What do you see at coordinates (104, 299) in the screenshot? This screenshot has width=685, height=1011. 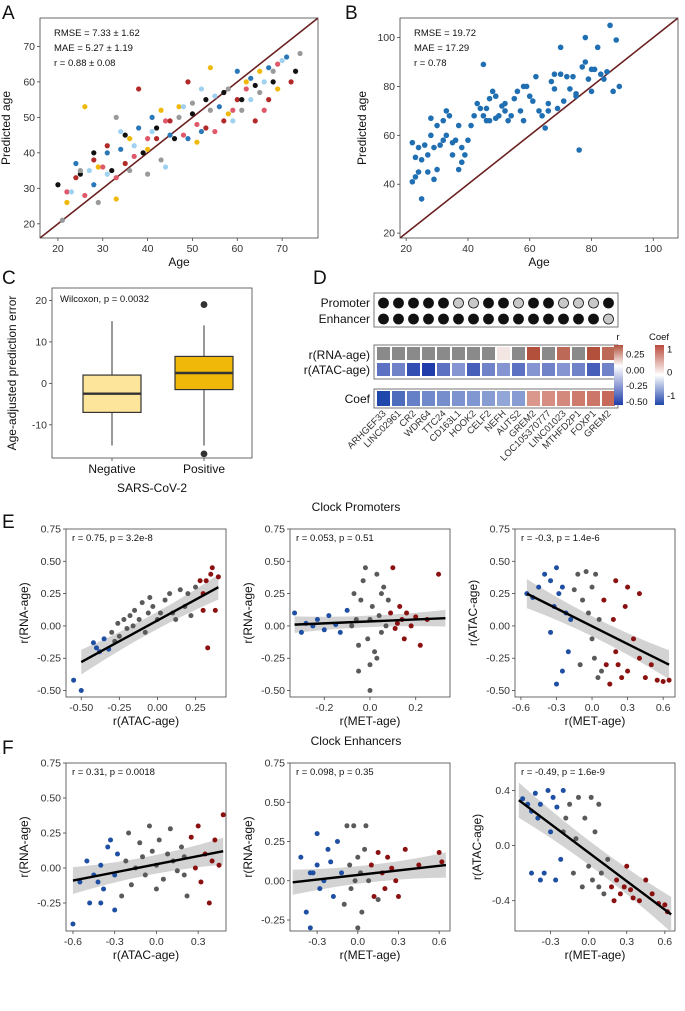 I see `stat-annotation: Wilcoxon, p = 0.0032` at bounding box center [104, 299].